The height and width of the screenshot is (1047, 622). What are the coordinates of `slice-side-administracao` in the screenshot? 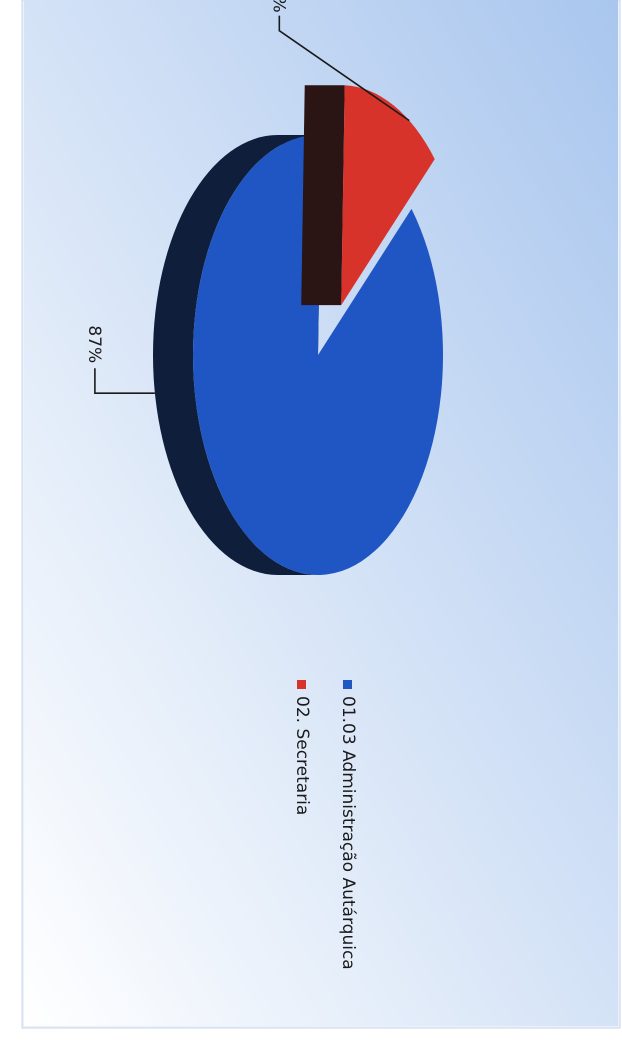 It's located at (235, 355).